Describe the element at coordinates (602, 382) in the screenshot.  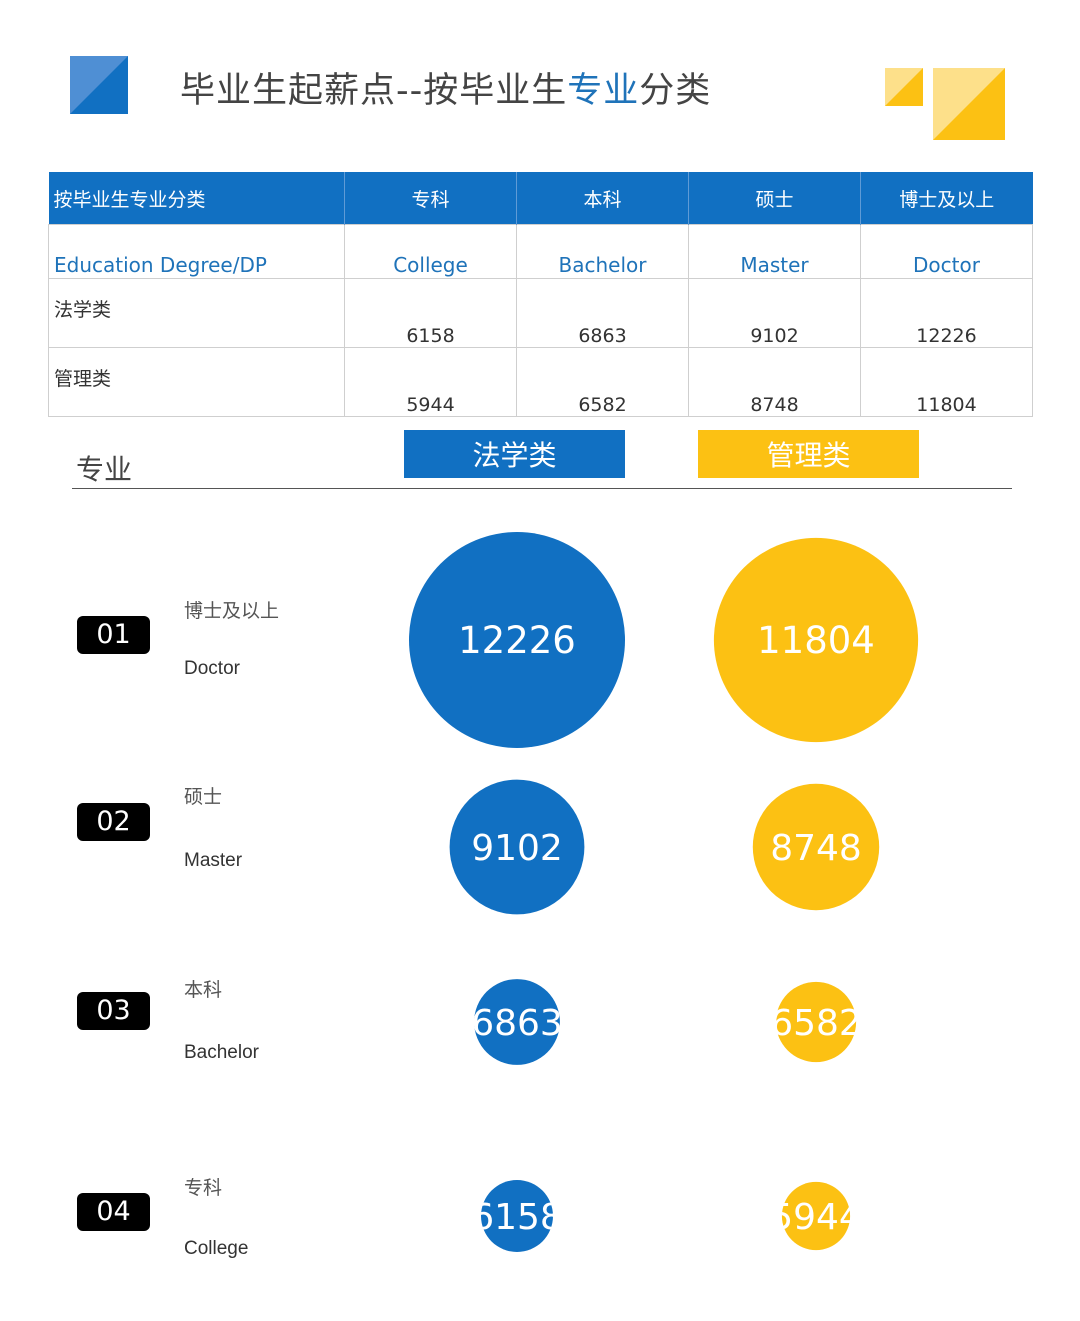
I see `table-cell: 6582` at that location.